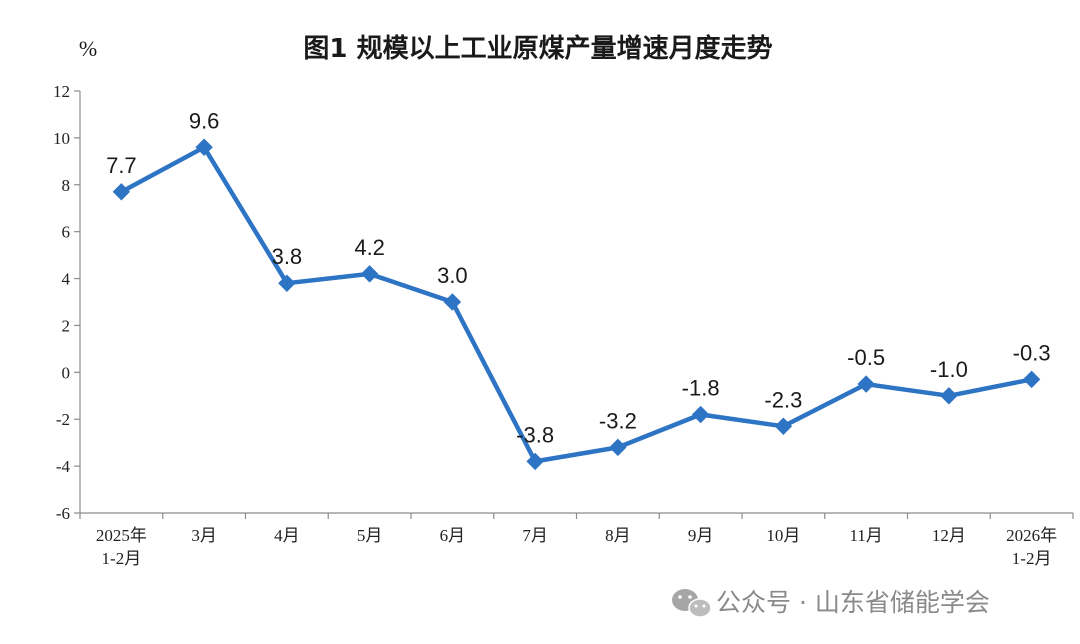 The height and width of the screenshot is (644, 1080). Describe the element at coordinates (121, 165) in the screenshot. I see `data-label: 7.7` at that location.